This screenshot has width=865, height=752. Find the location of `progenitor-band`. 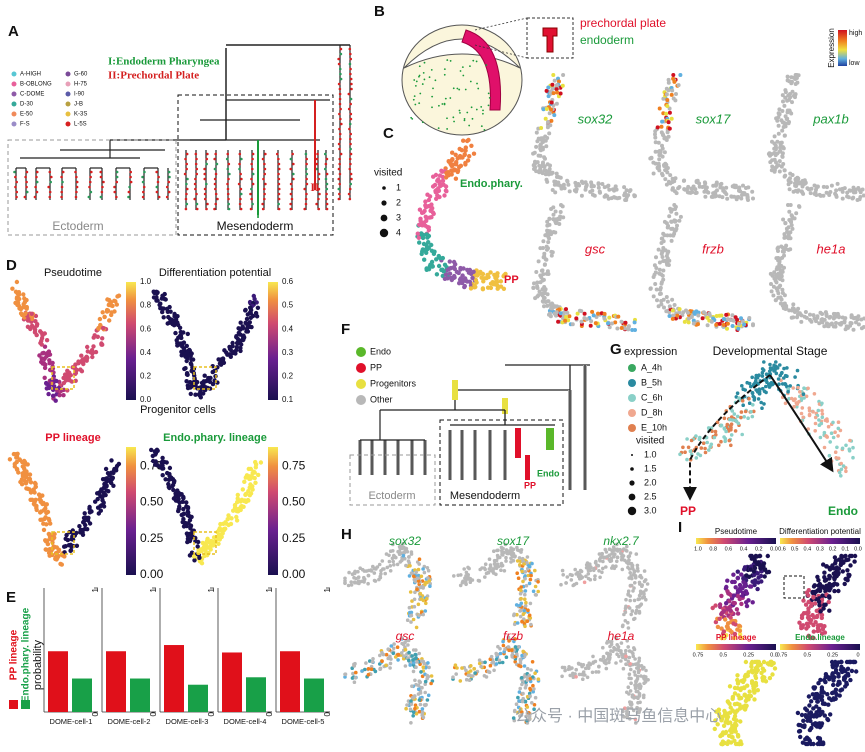

progenitor-band is located at coordinates (455, 390).